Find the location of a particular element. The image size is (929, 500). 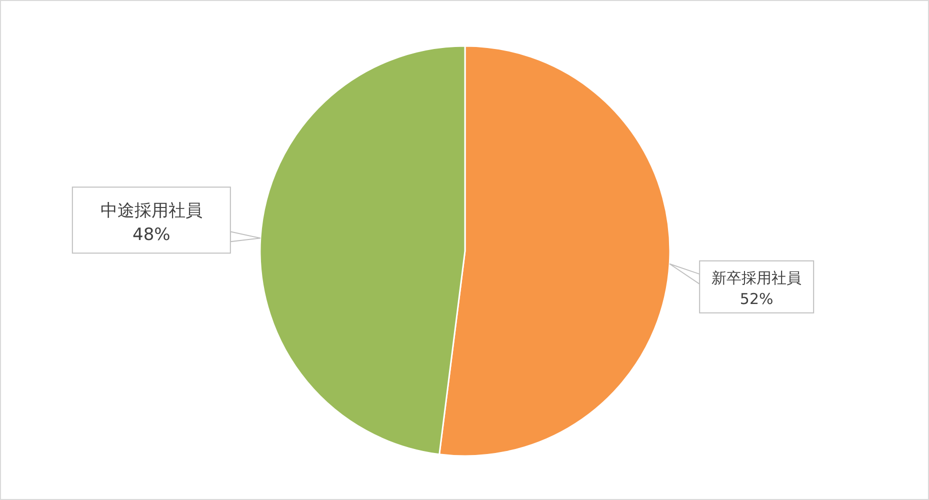

slice-label: 中途採用社員 is located at coordinates (151, 211).